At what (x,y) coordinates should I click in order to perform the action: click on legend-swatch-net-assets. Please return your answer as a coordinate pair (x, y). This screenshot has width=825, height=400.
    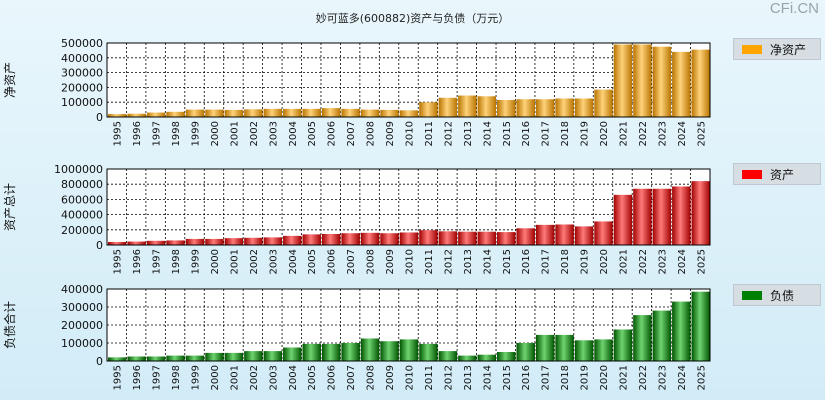
    Looking at the image, I should click on (752, 49).